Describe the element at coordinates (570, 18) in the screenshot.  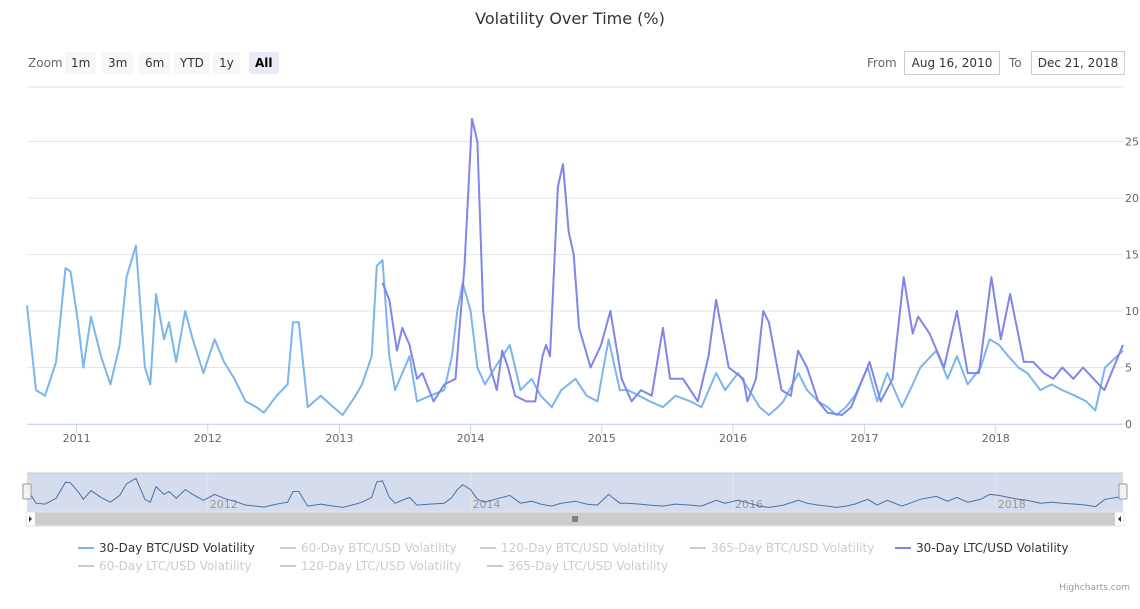
I see `chart-title: Volatility Over Time (%)` at that location.